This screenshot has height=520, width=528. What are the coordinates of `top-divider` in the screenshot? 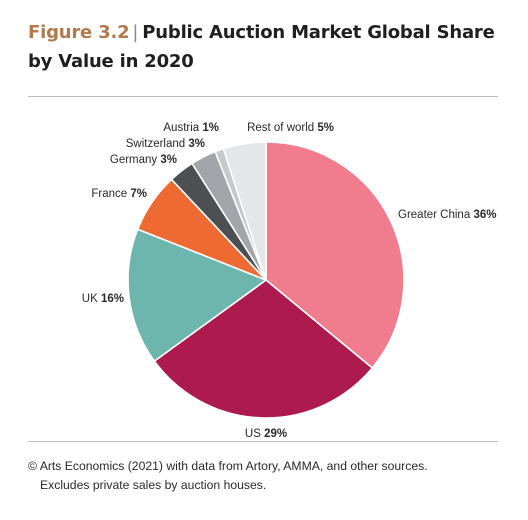 It's located at (263, 96).